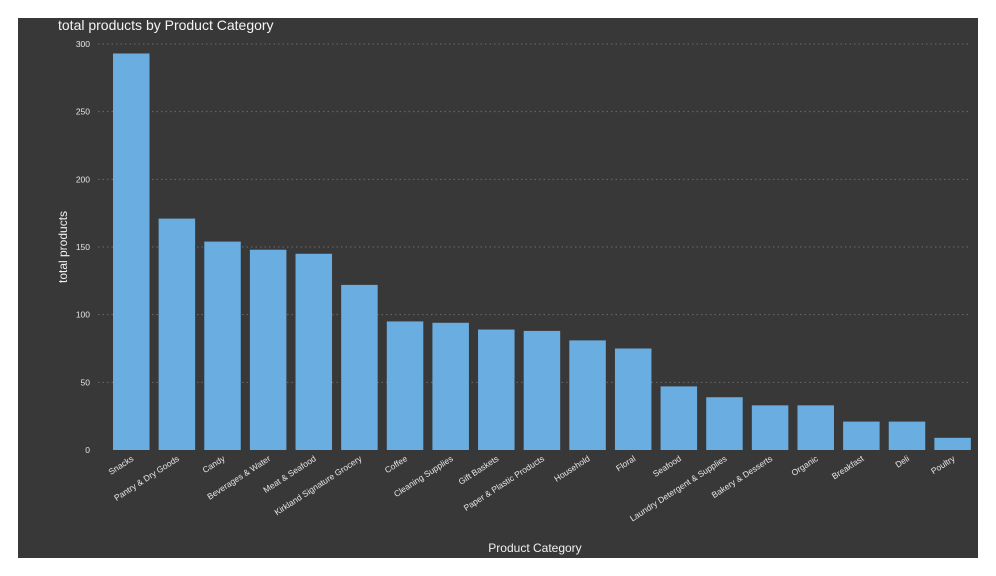 The image size is (996, 576). I want to click on y-tick-label: 0, so click(87, 450).